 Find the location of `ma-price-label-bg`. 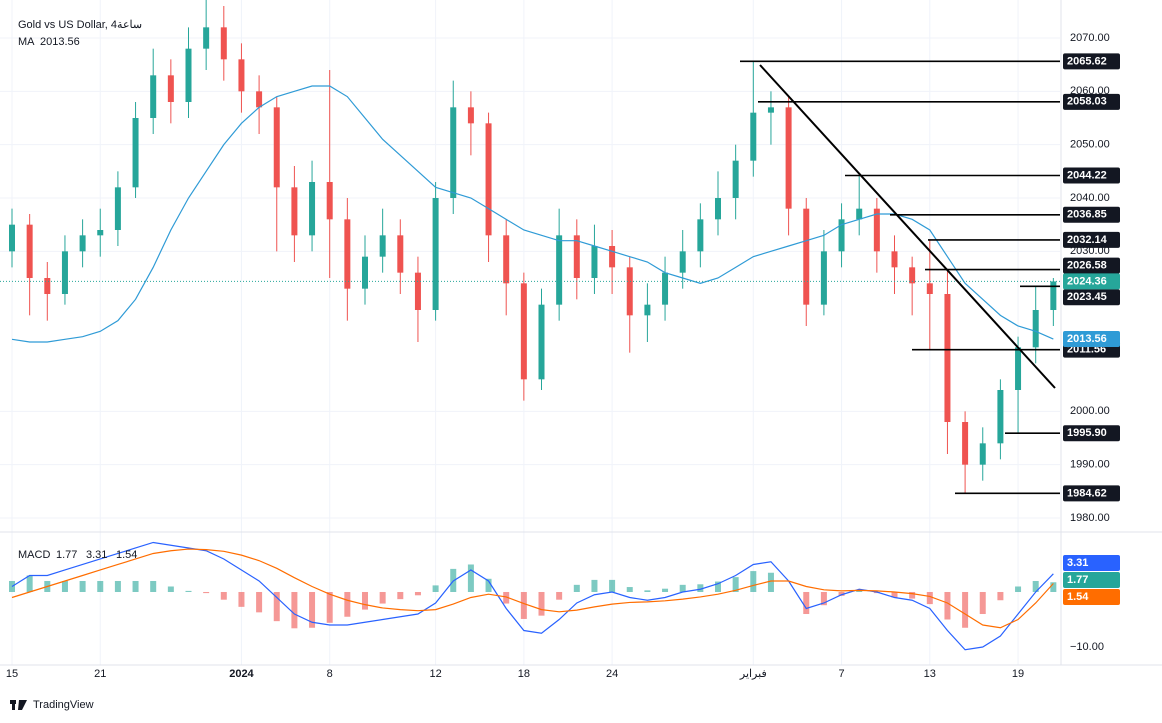

ma-price-label-bg is located at coordinates (1091, 339).